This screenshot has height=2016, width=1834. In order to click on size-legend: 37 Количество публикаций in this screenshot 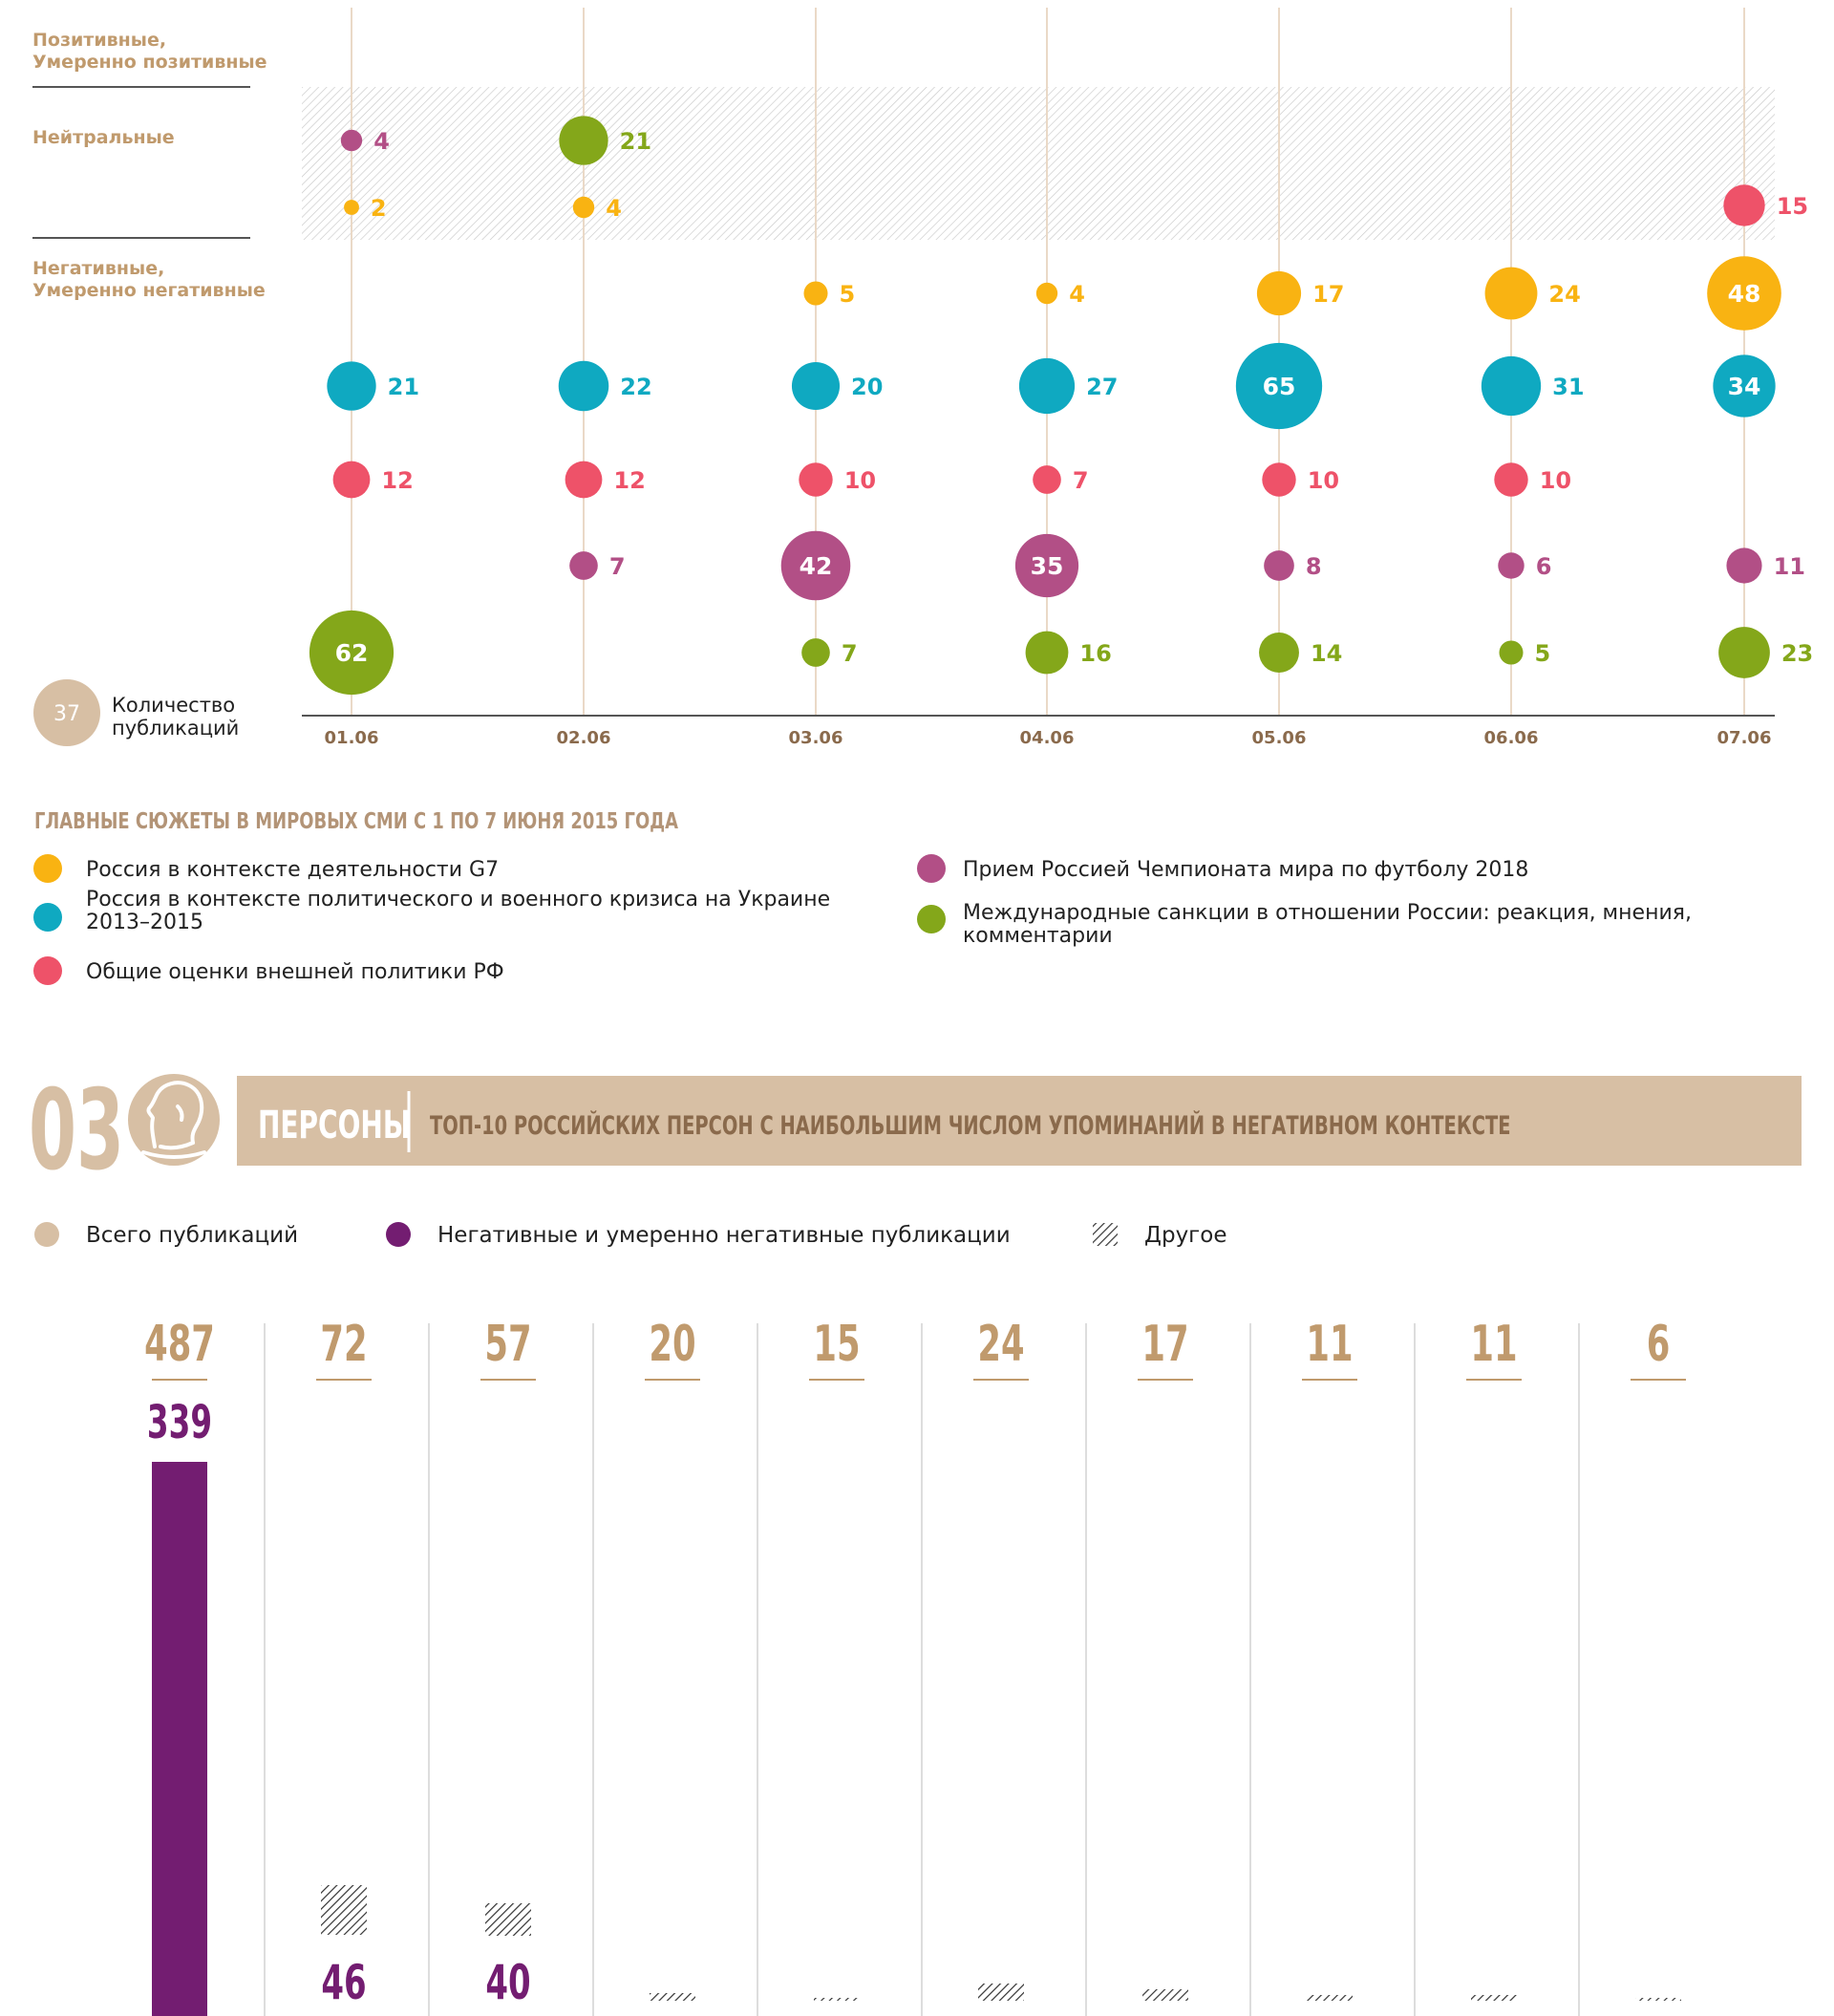, I will do `click(136, 712)`.